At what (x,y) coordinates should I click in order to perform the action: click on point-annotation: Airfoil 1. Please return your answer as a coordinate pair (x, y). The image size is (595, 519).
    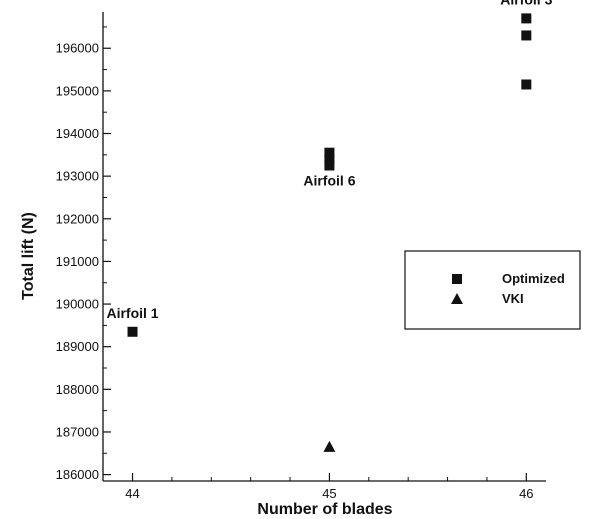
    Looking at the image, I should click on (132, 313).